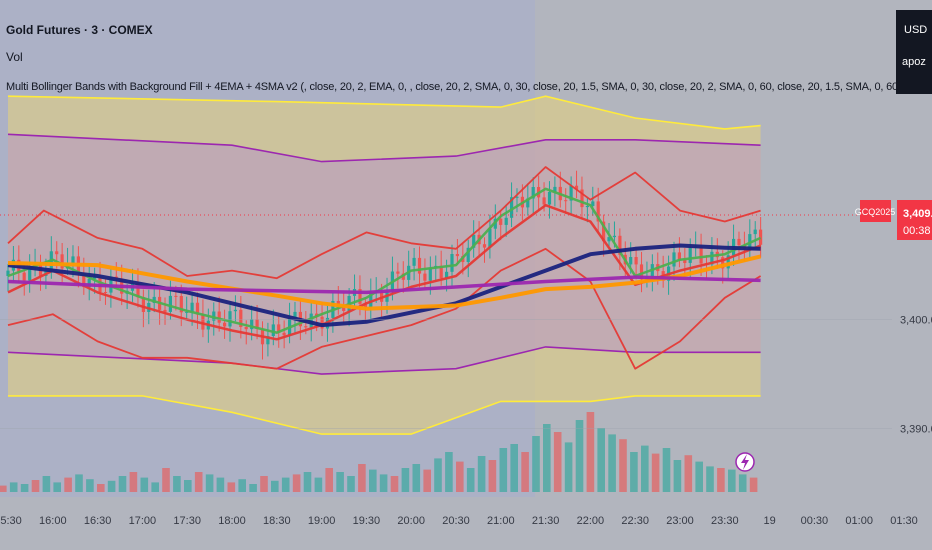 This screenshot has height=550, width=932. Describe the element at coordinates (79, 30) in the screenshot. I see `symbol-title: Gold Futures · 3 · COMEX` at that location.